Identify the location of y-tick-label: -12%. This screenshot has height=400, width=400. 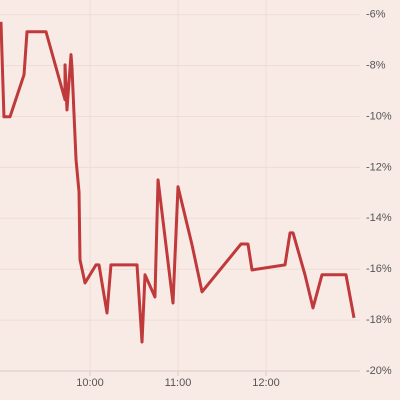
(379, 167).